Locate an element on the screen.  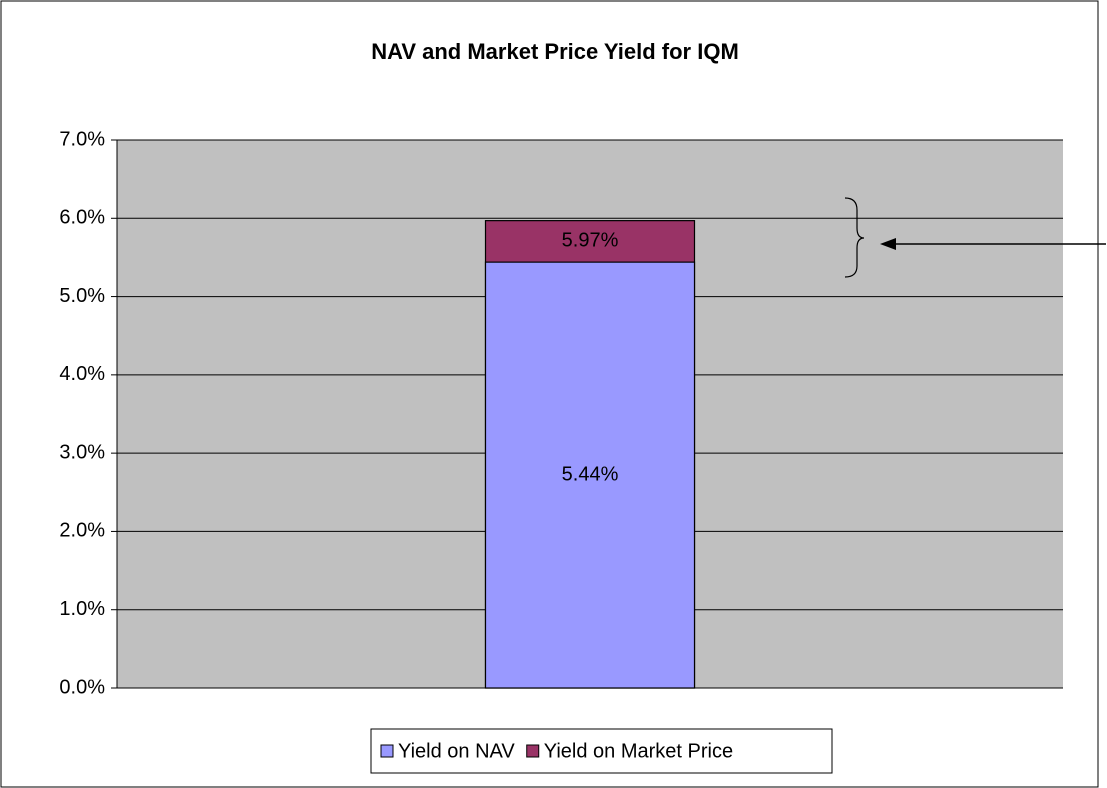
y-tick-label: 1.0% is located at coordinates (82, 609).